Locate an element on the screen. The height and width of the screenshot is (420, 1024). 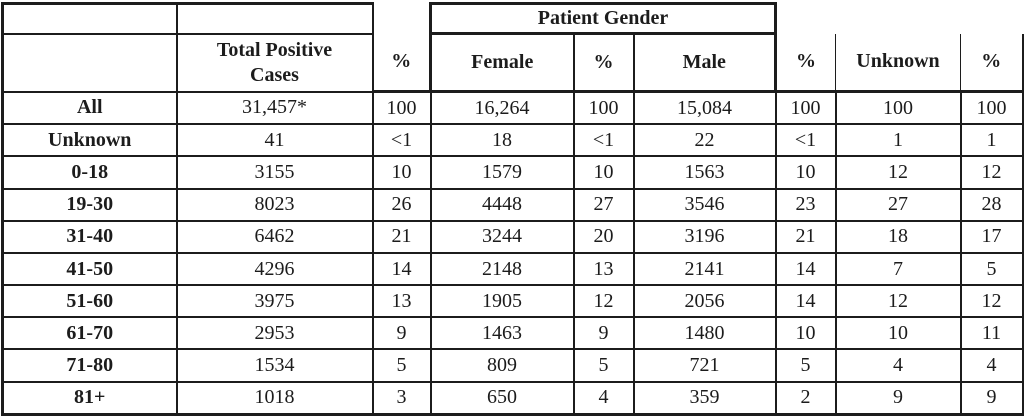
cell-male-pct: 23 is located at coordinates (805, 204).